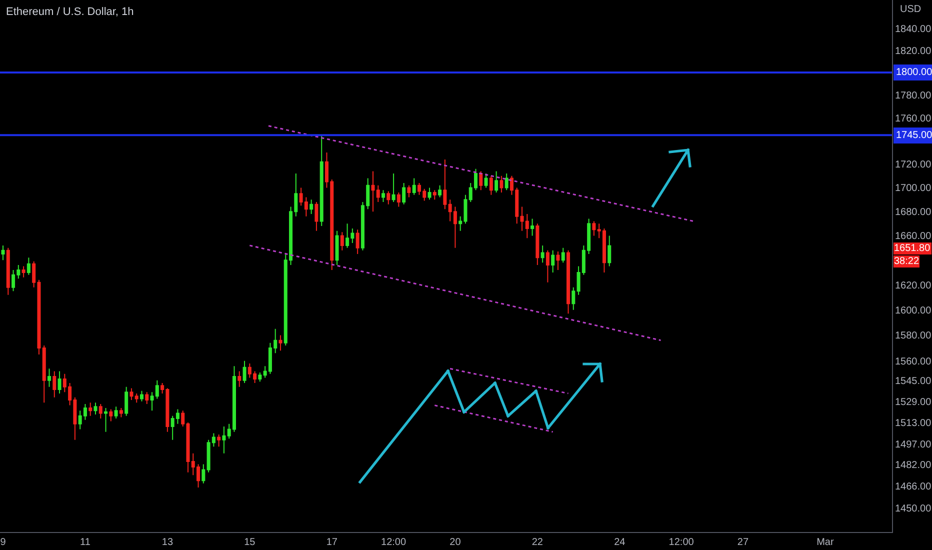 This screenshot has height=550, width=932. Describe the element at coordinates (912, 248) in the screenshot. I see `text: 1651.80` at that location.